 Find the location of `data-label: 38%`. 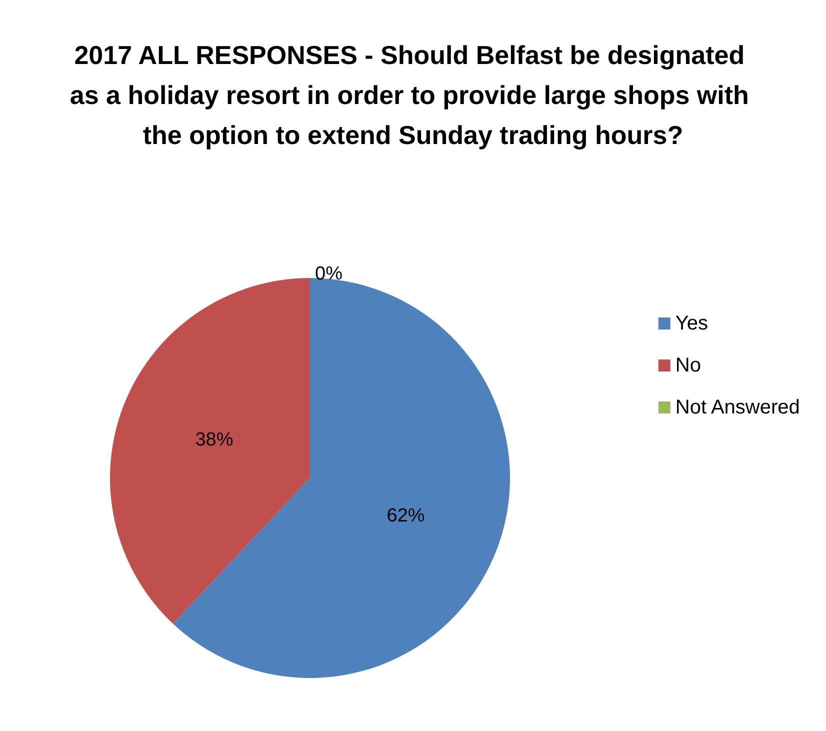

data-label: 38% is located at coordinates (214, 440).